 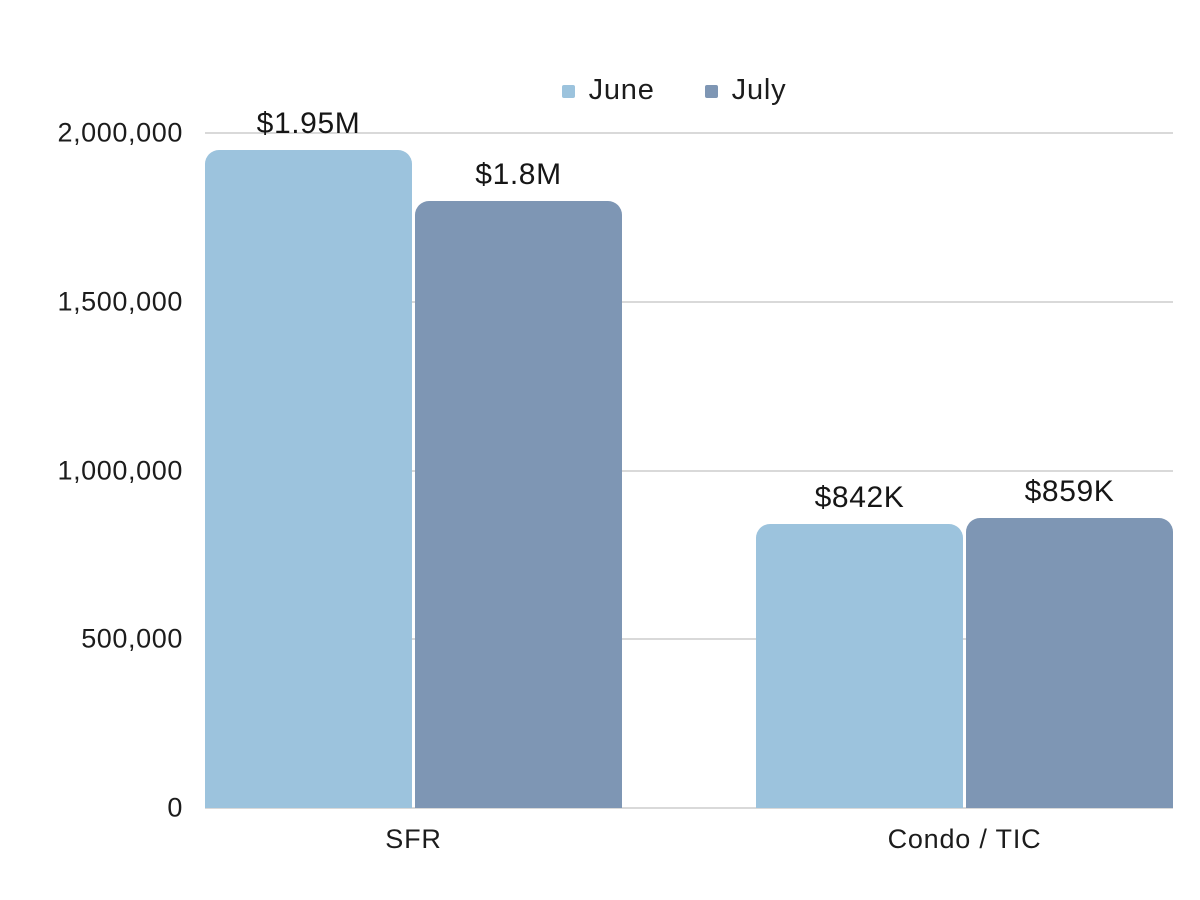 I want to click on bar-value-label: $842K, so click(x=859, y=497).